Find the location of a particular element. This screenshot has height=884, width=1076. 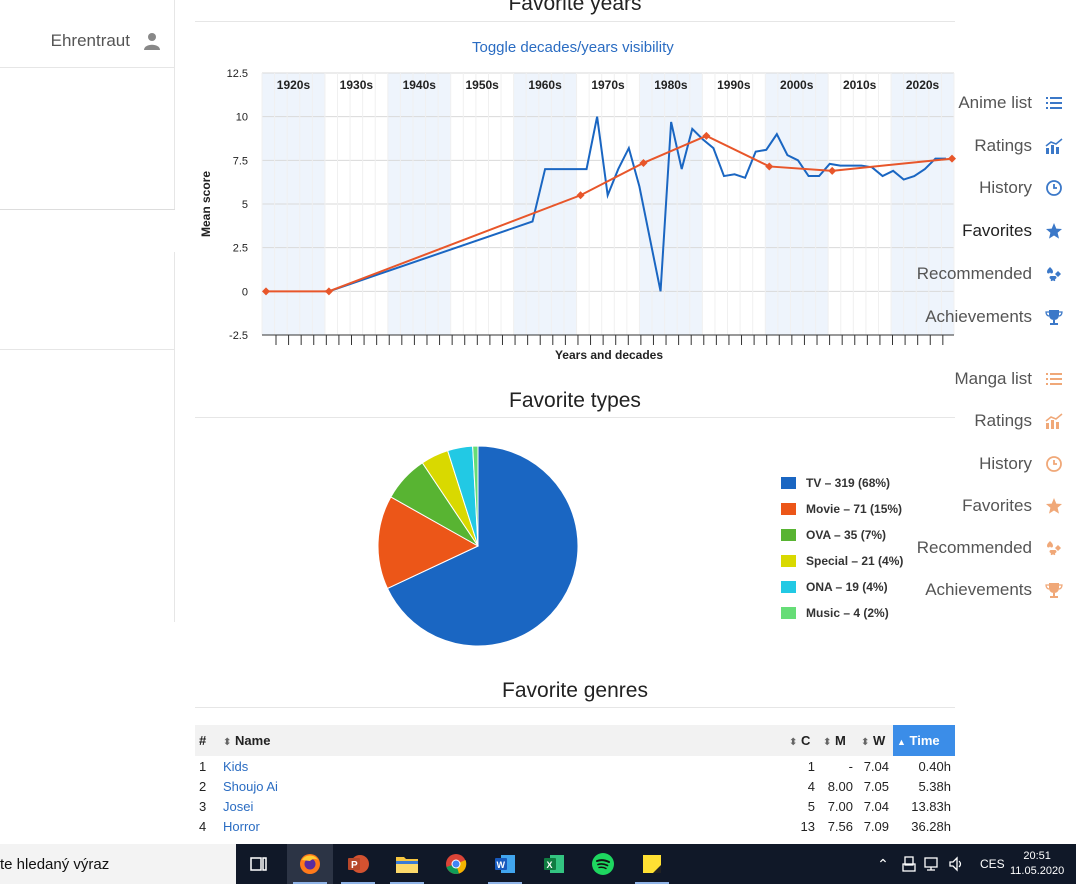

powerpoint-app: P is located at coordinates (358, 864).